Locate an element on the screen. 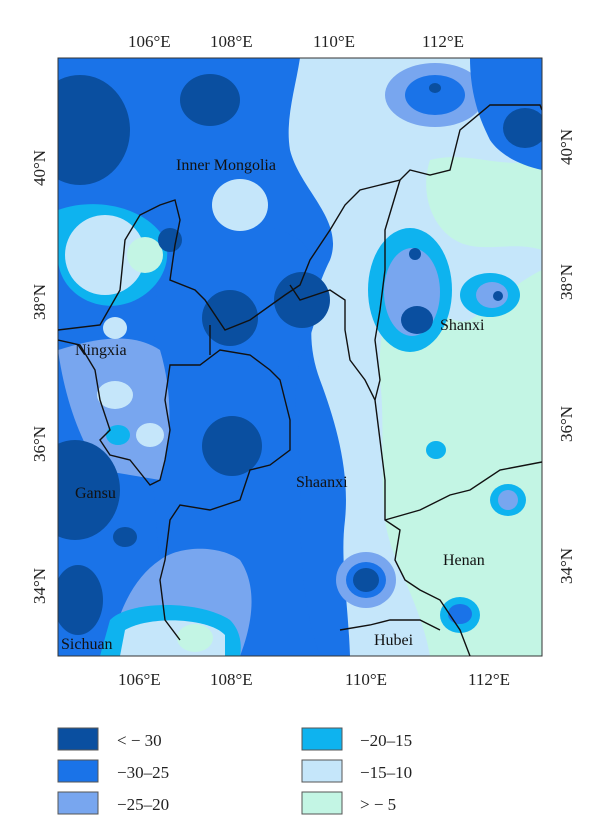  zone-ne-core is located at coordinates (435, 95).